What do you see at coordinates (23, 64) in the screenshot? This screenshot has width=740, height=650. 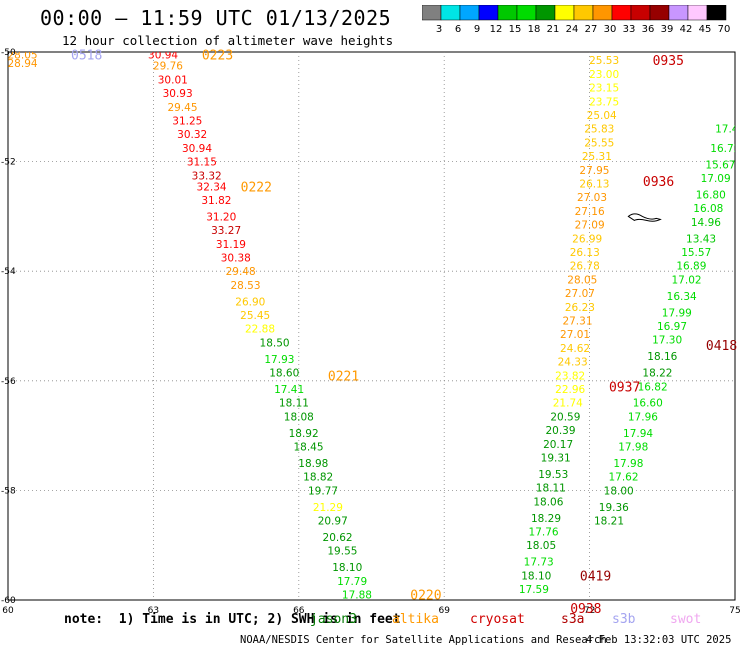 I see `swh-data-label: 28.94` at bounding box center [23, 64].